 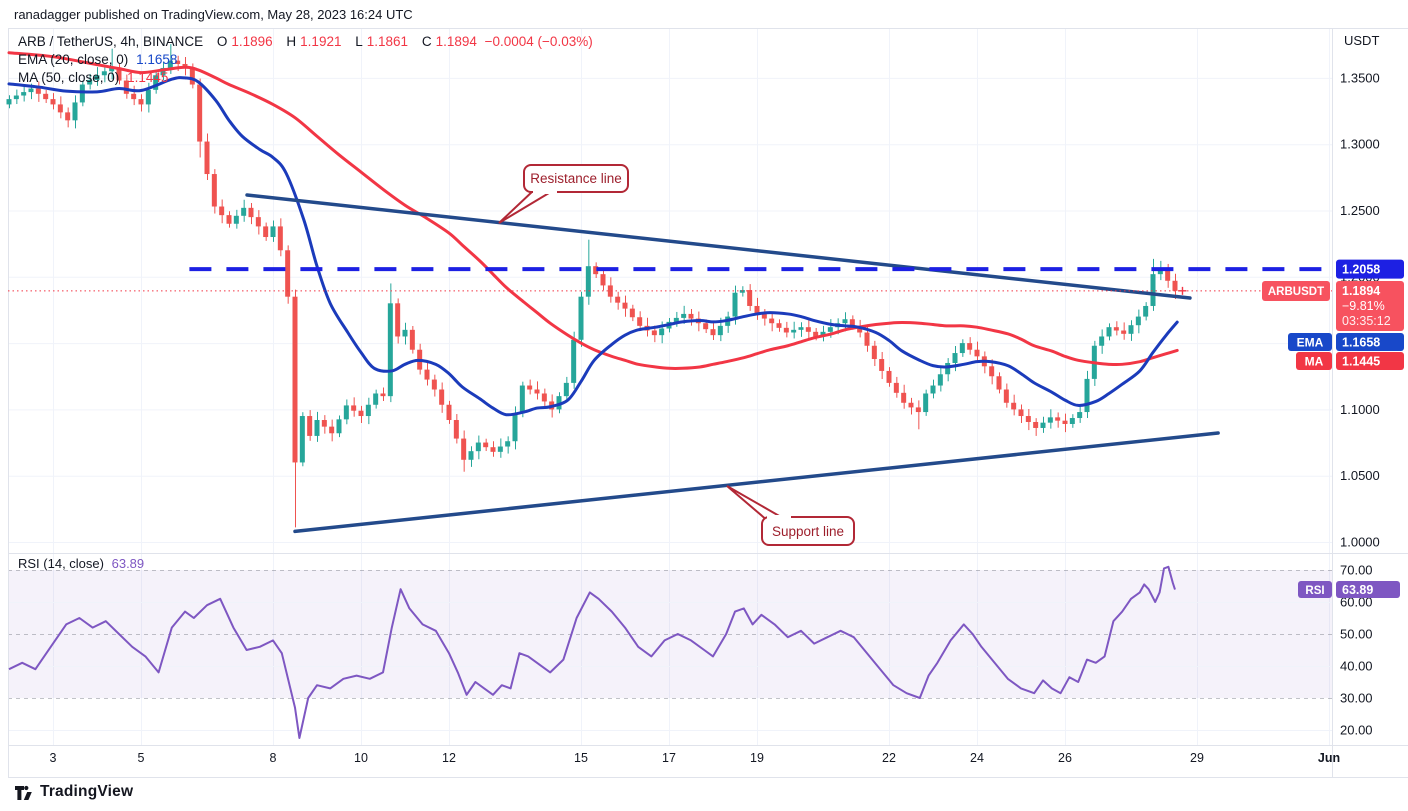 I want to click on rsi-name: RSI (14, close), so click(x=61, y=563).